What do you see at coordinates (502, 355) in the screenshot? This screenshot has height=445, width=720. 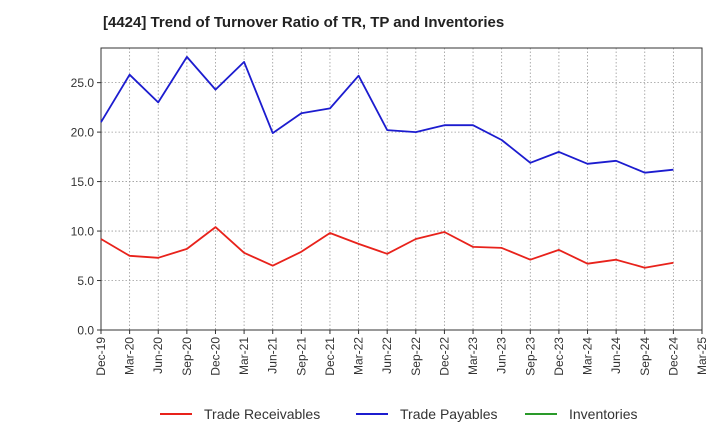 I see `x-tick-label: Jun-23` at bounding box center [502, 355].